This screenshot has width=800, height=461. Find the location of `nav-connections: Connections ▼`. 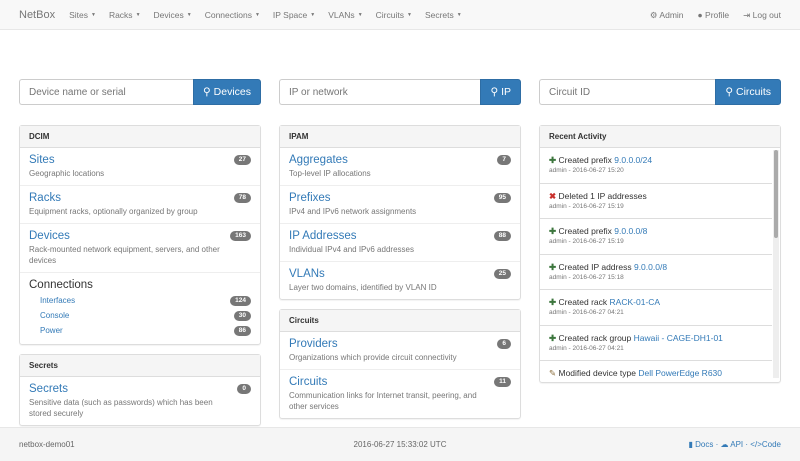

nav-connections: Connections ▼ is located at coordinates (232, 15).